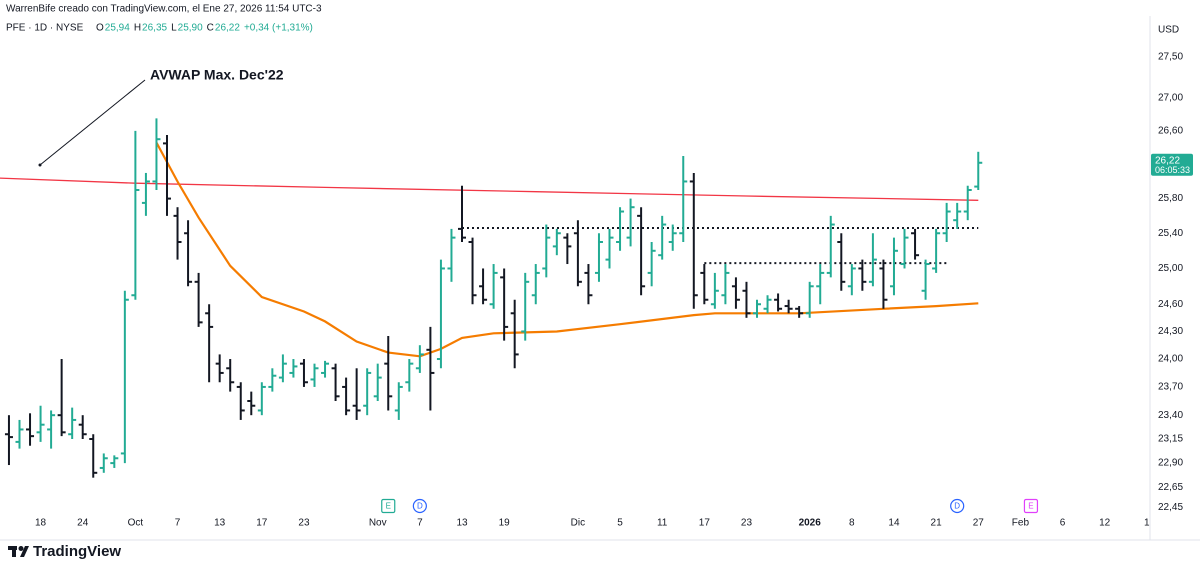  What do you see at coordinates (45, 28) in the screenshot?
I see `symbol: PFE · 1D · NYSE` at bounding box center [45, 28].